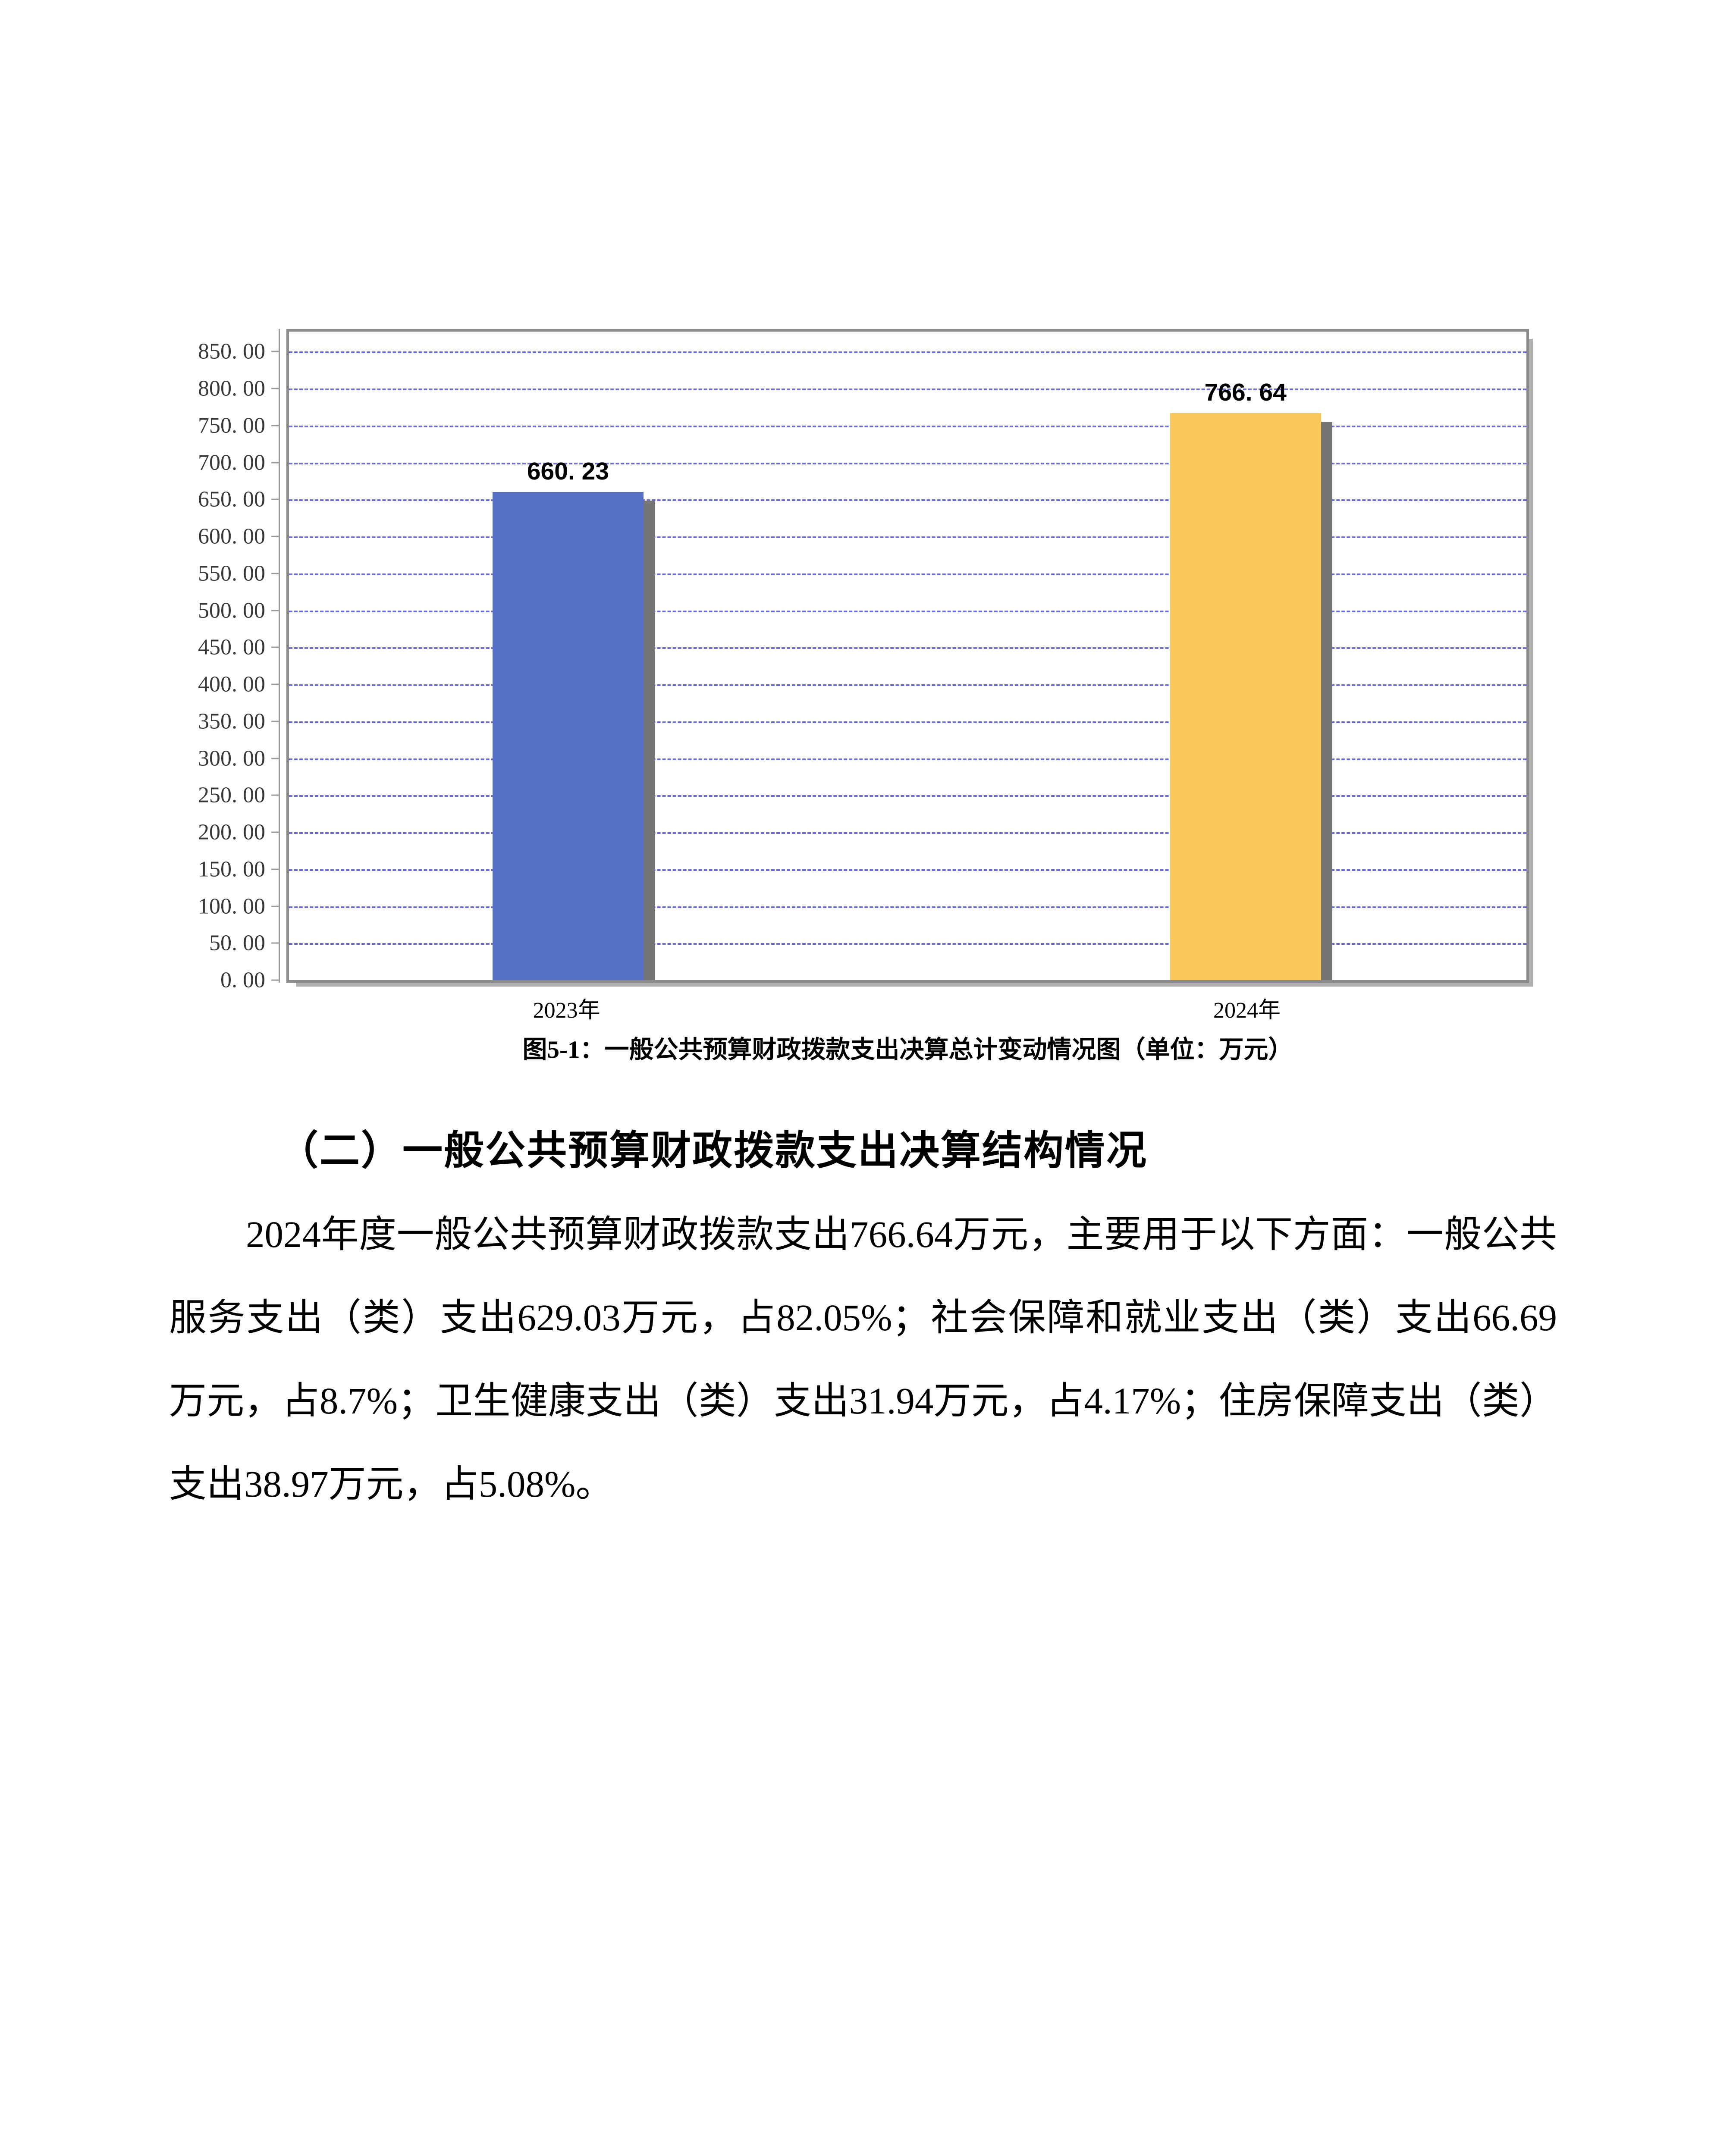  I want to click on y-axis-tick-label: 800. 00, so click(231, 388).